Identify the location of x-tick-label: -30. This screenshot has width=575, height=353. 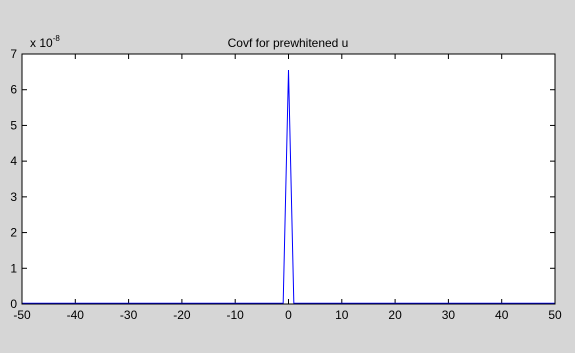
(129, 315).